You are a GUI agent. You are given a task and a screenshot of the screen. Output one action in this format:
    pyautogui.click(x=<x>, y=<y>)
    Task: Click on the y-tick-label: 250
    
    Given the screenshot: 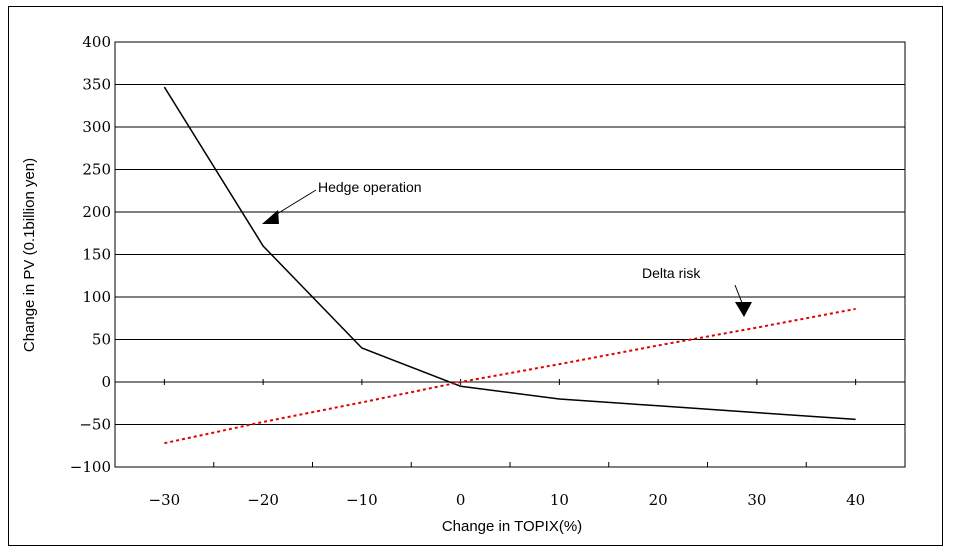 What is the action you would take?
    pyautogui.click(x=96, y=170)
    